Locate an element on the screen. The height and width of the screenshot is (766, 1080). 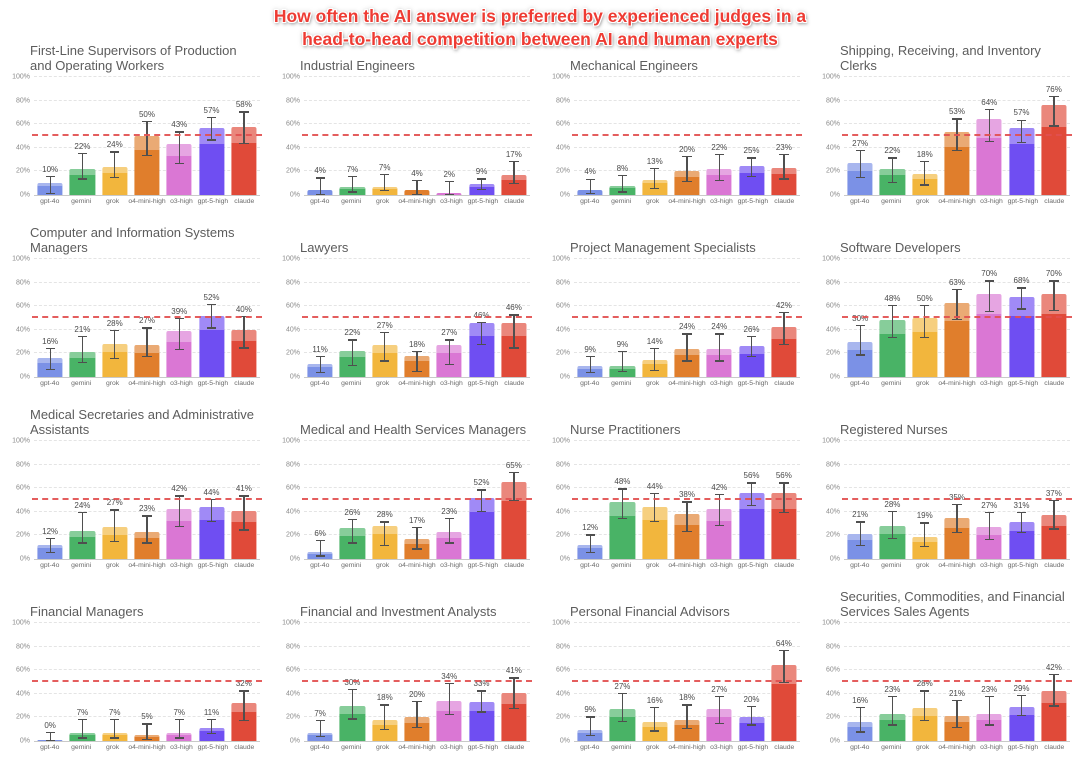
chart-title: Personal Financial Advisors is located at coordinates (650, 612).